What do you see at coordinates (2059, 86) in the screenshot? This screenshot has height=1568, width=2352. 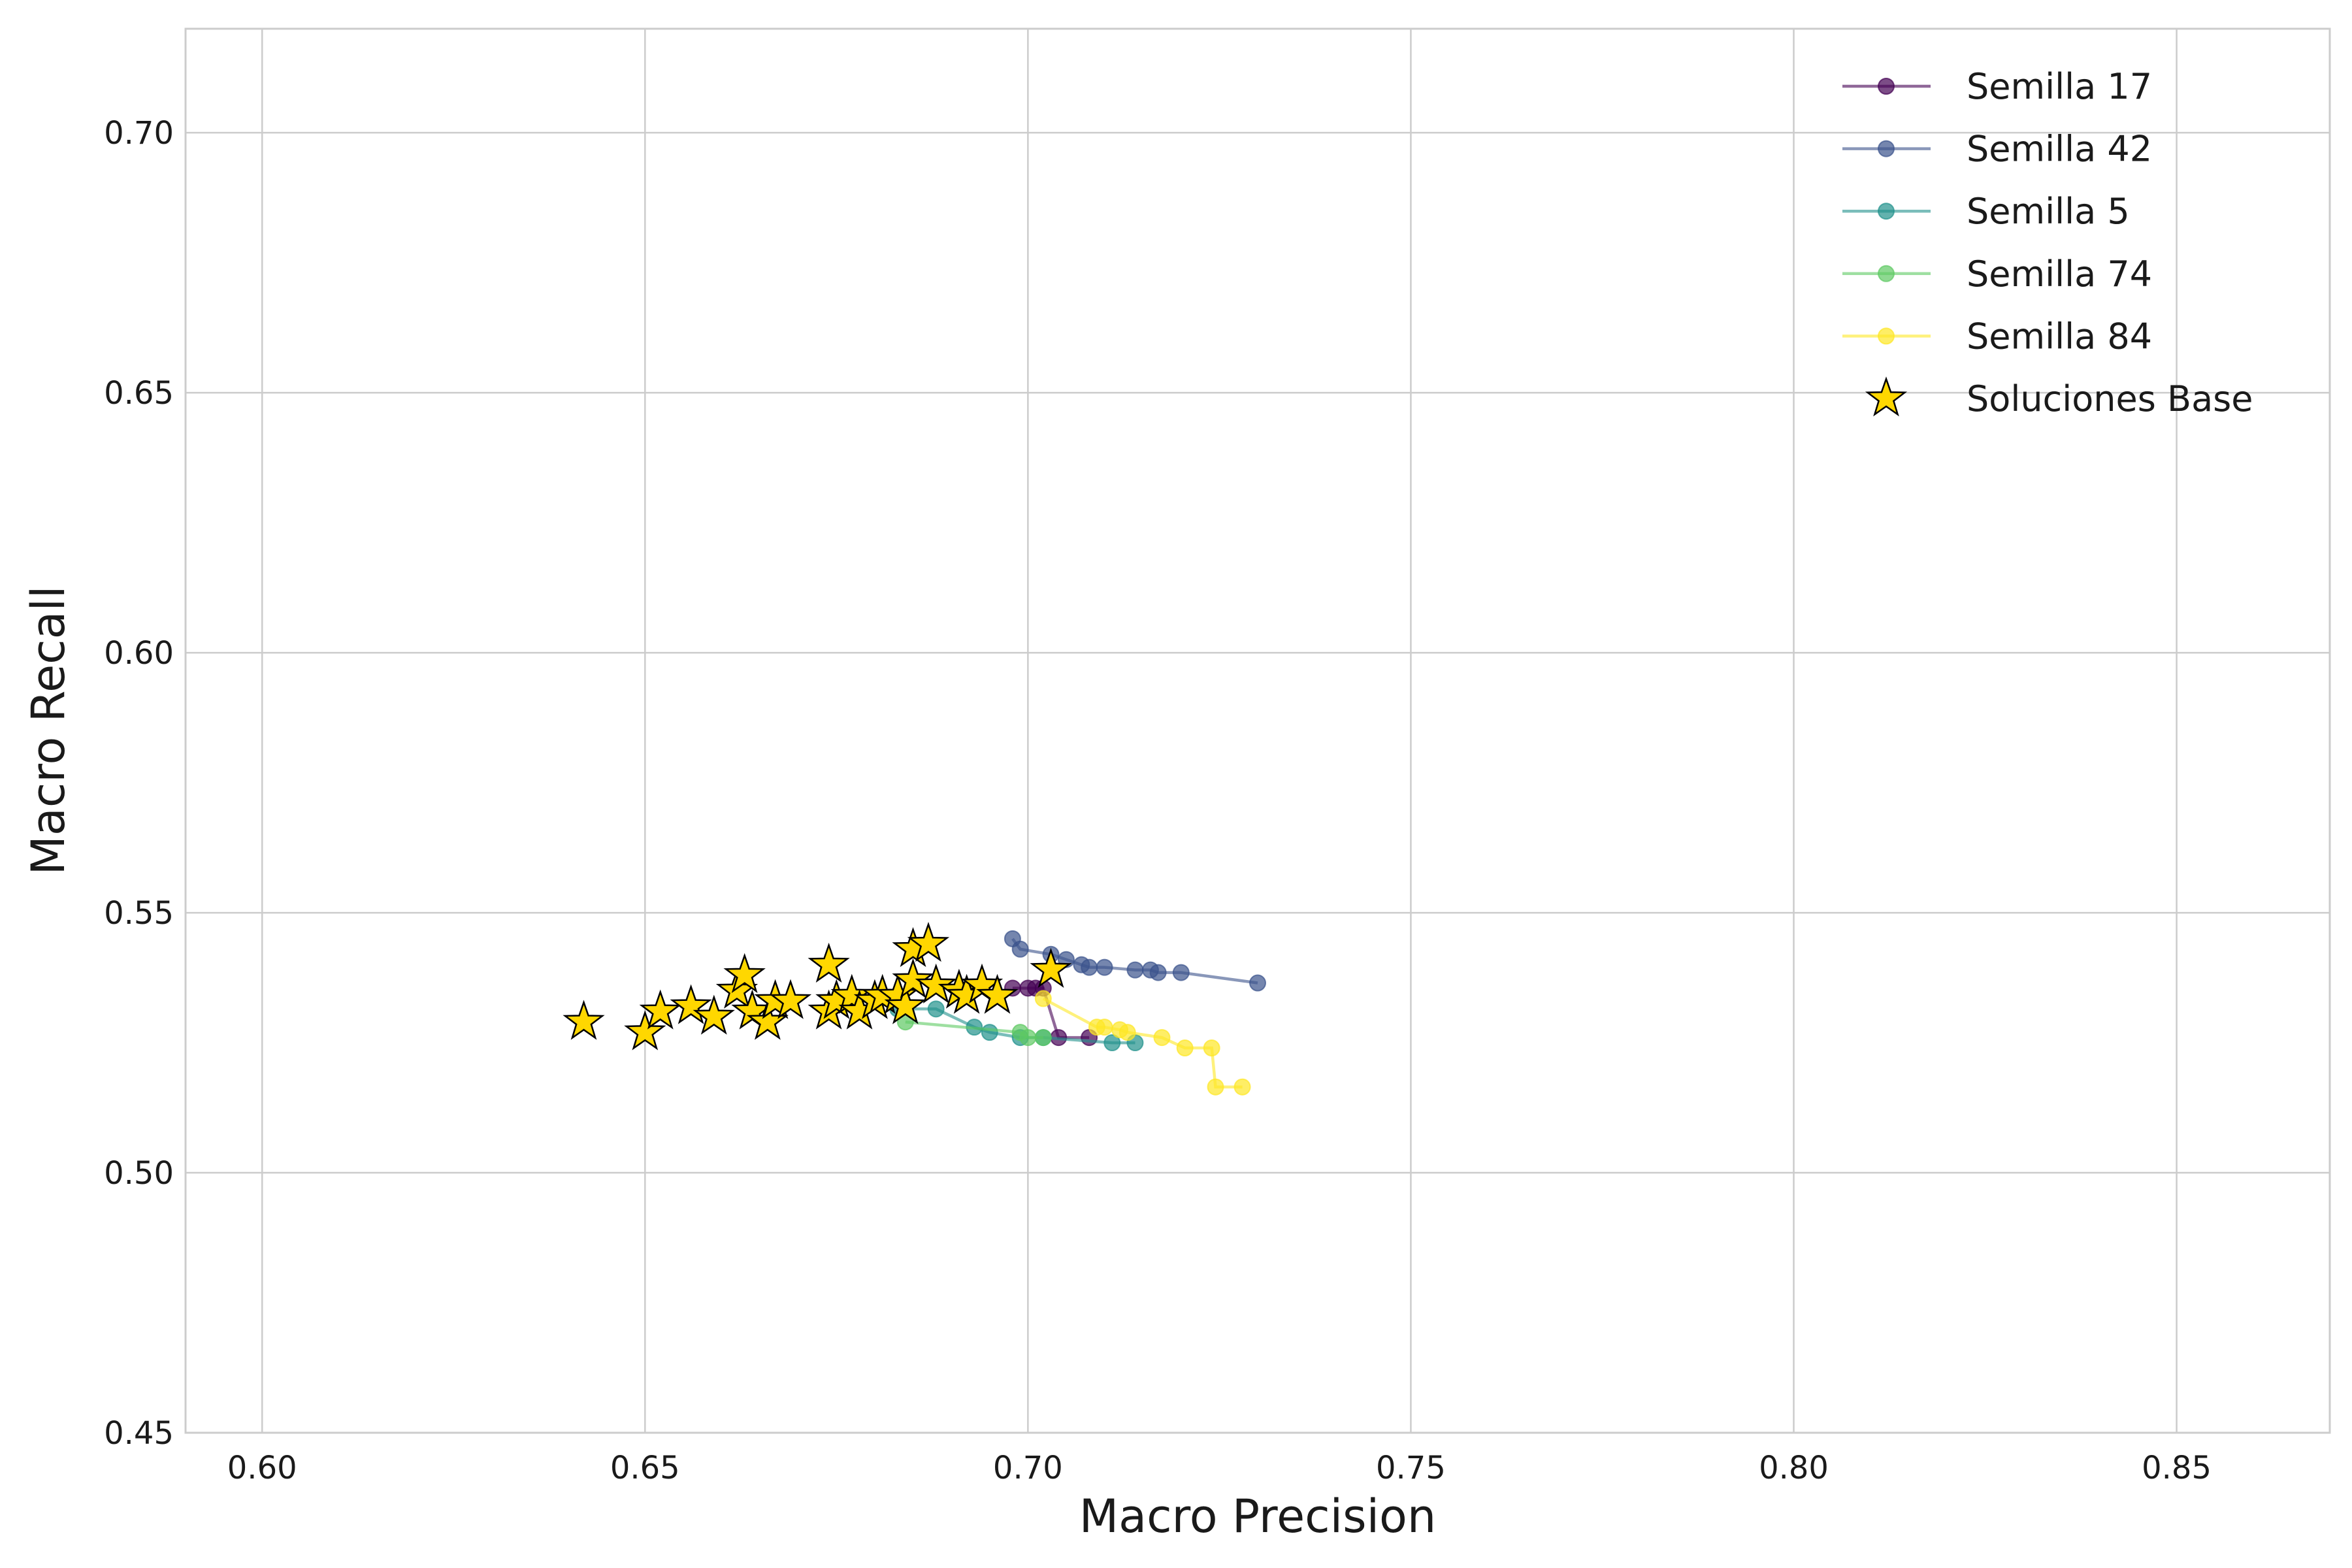 I see `legend-label: Semilla 17` at bounding box center [2059, 86].